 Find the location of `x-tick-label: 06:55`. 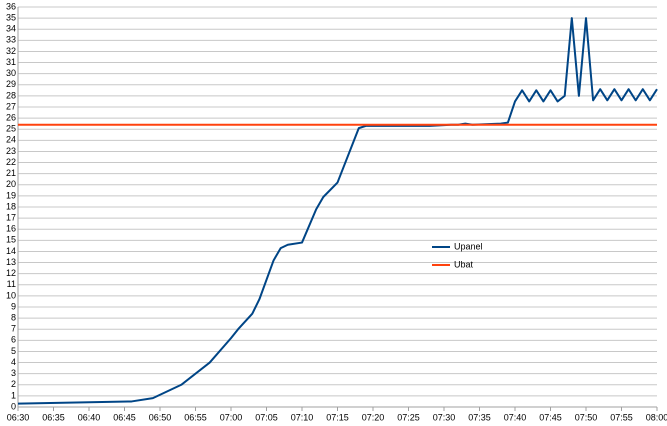

x-tick-label: 06:55 is located at coordinates (195, 417).